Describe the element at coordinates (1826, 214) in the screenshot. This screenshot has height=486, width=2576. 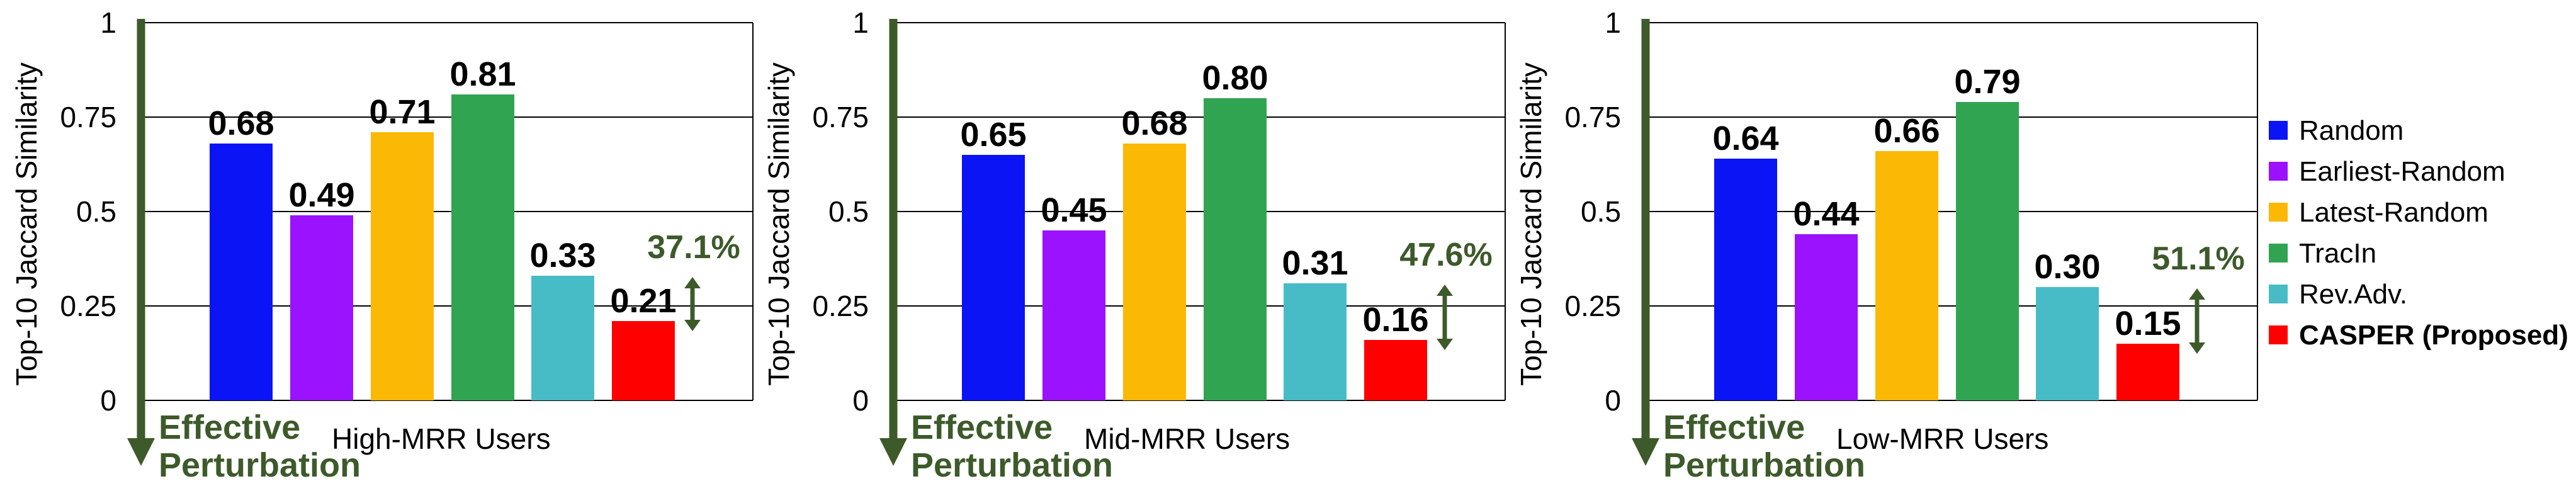
I see `bar-value-label: 0.44` at that location.